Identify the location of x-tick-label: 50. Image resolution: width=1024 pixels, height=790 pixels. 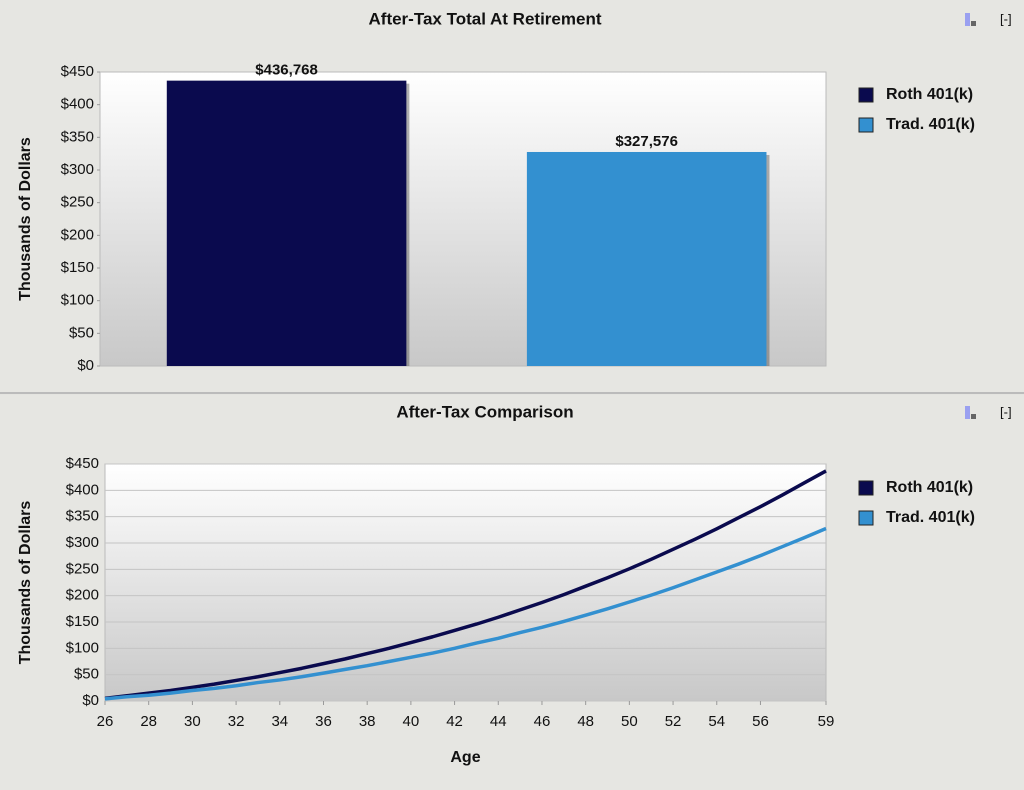
(629, 721).